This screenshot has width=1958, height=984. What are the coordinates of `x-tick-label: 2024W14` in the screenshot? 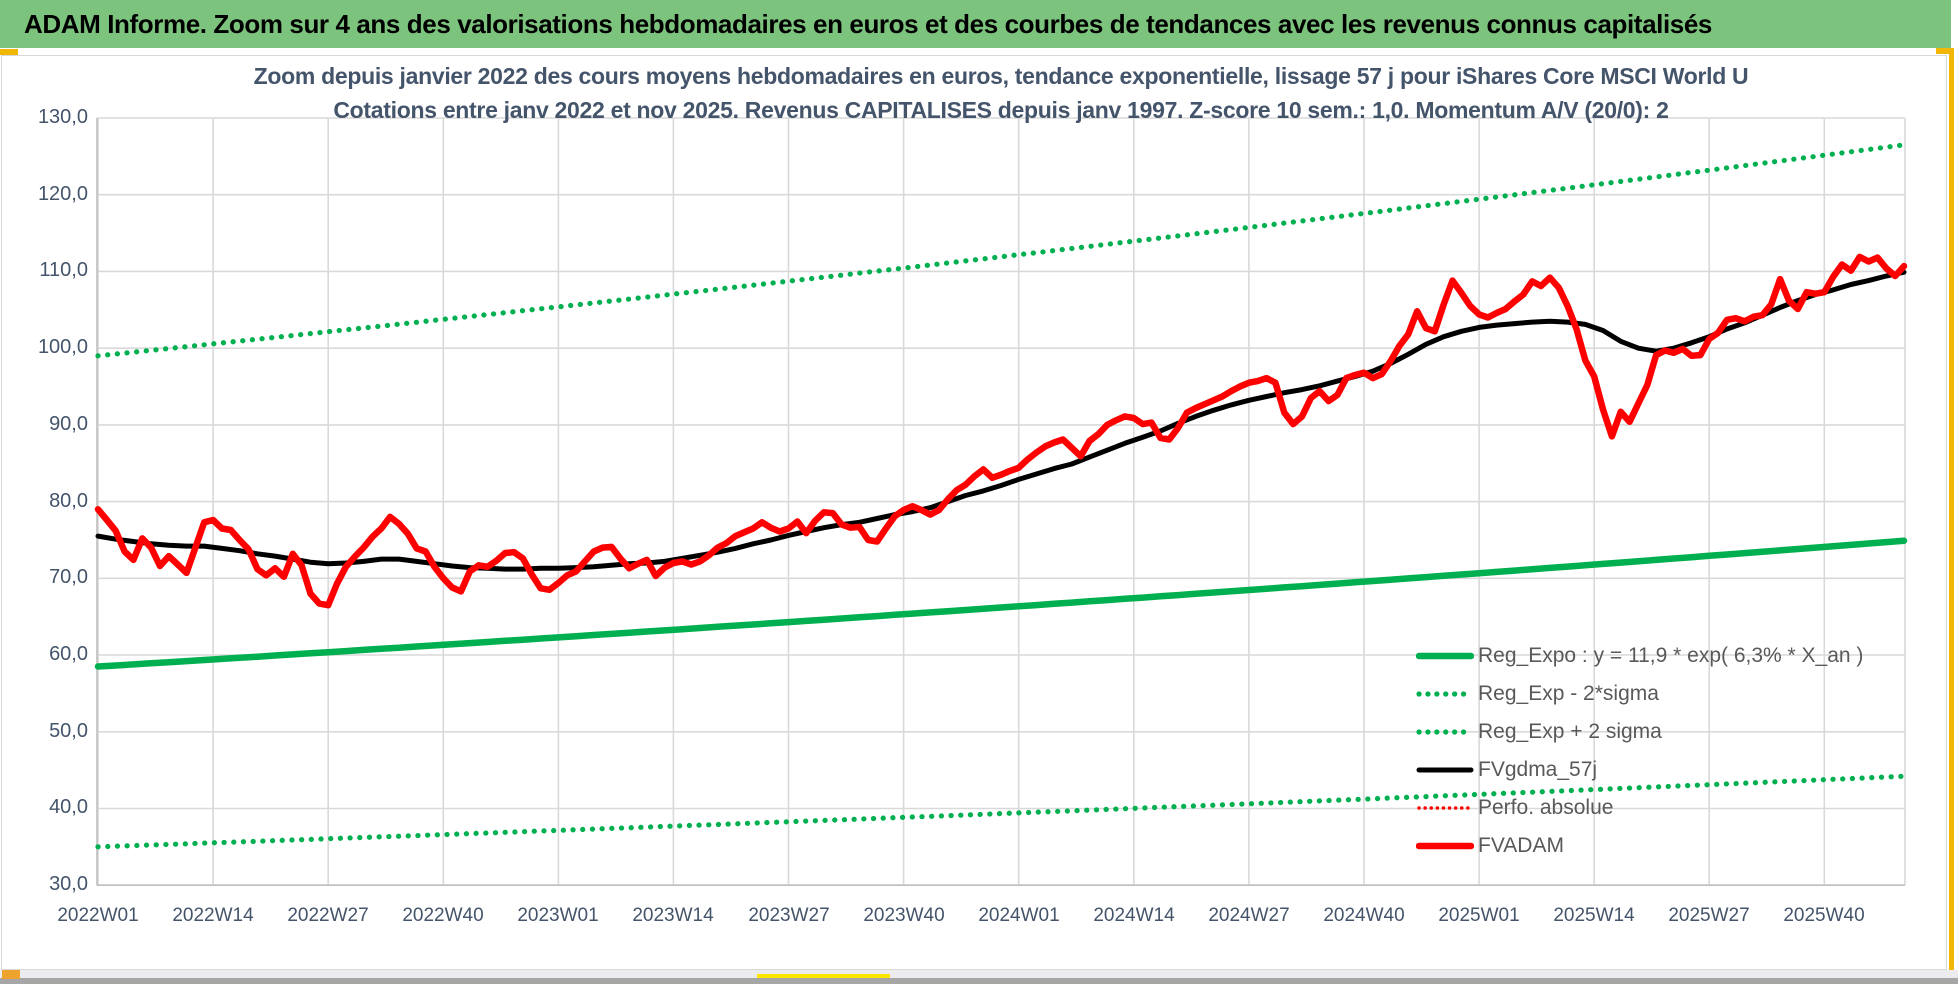 It's located at (1134, 915).